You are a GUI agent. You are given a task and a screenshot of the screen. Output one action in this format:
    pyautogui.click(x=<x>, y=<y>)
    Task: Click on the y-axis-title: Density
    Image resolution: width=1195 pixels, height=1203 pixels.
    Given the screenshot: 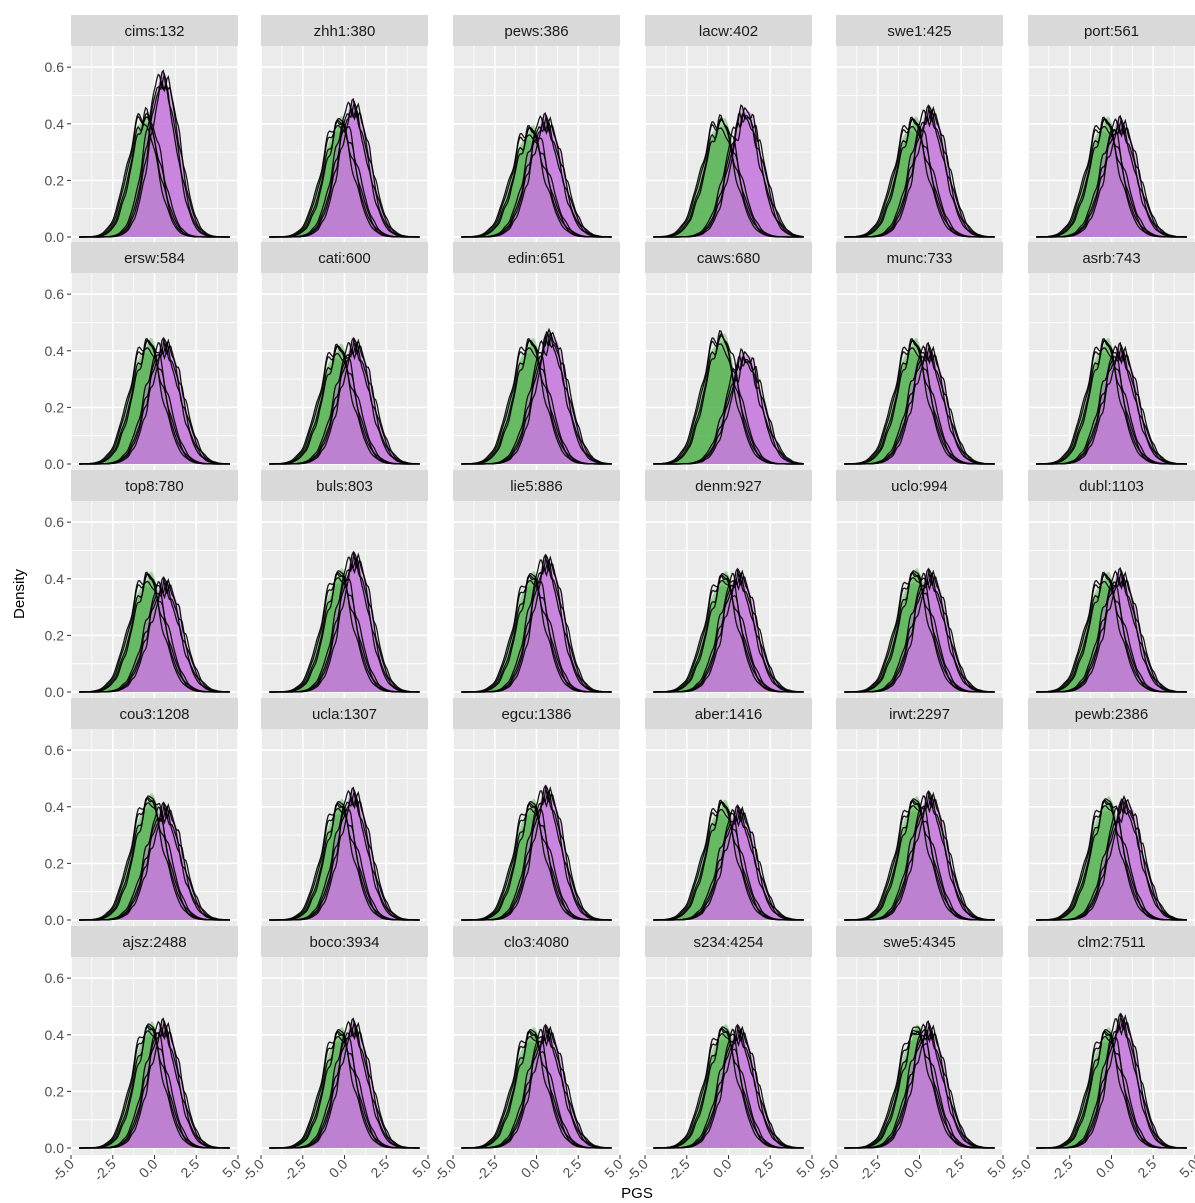 What is the action you would take?
    pyautogui.click(x=19, y=593)
    